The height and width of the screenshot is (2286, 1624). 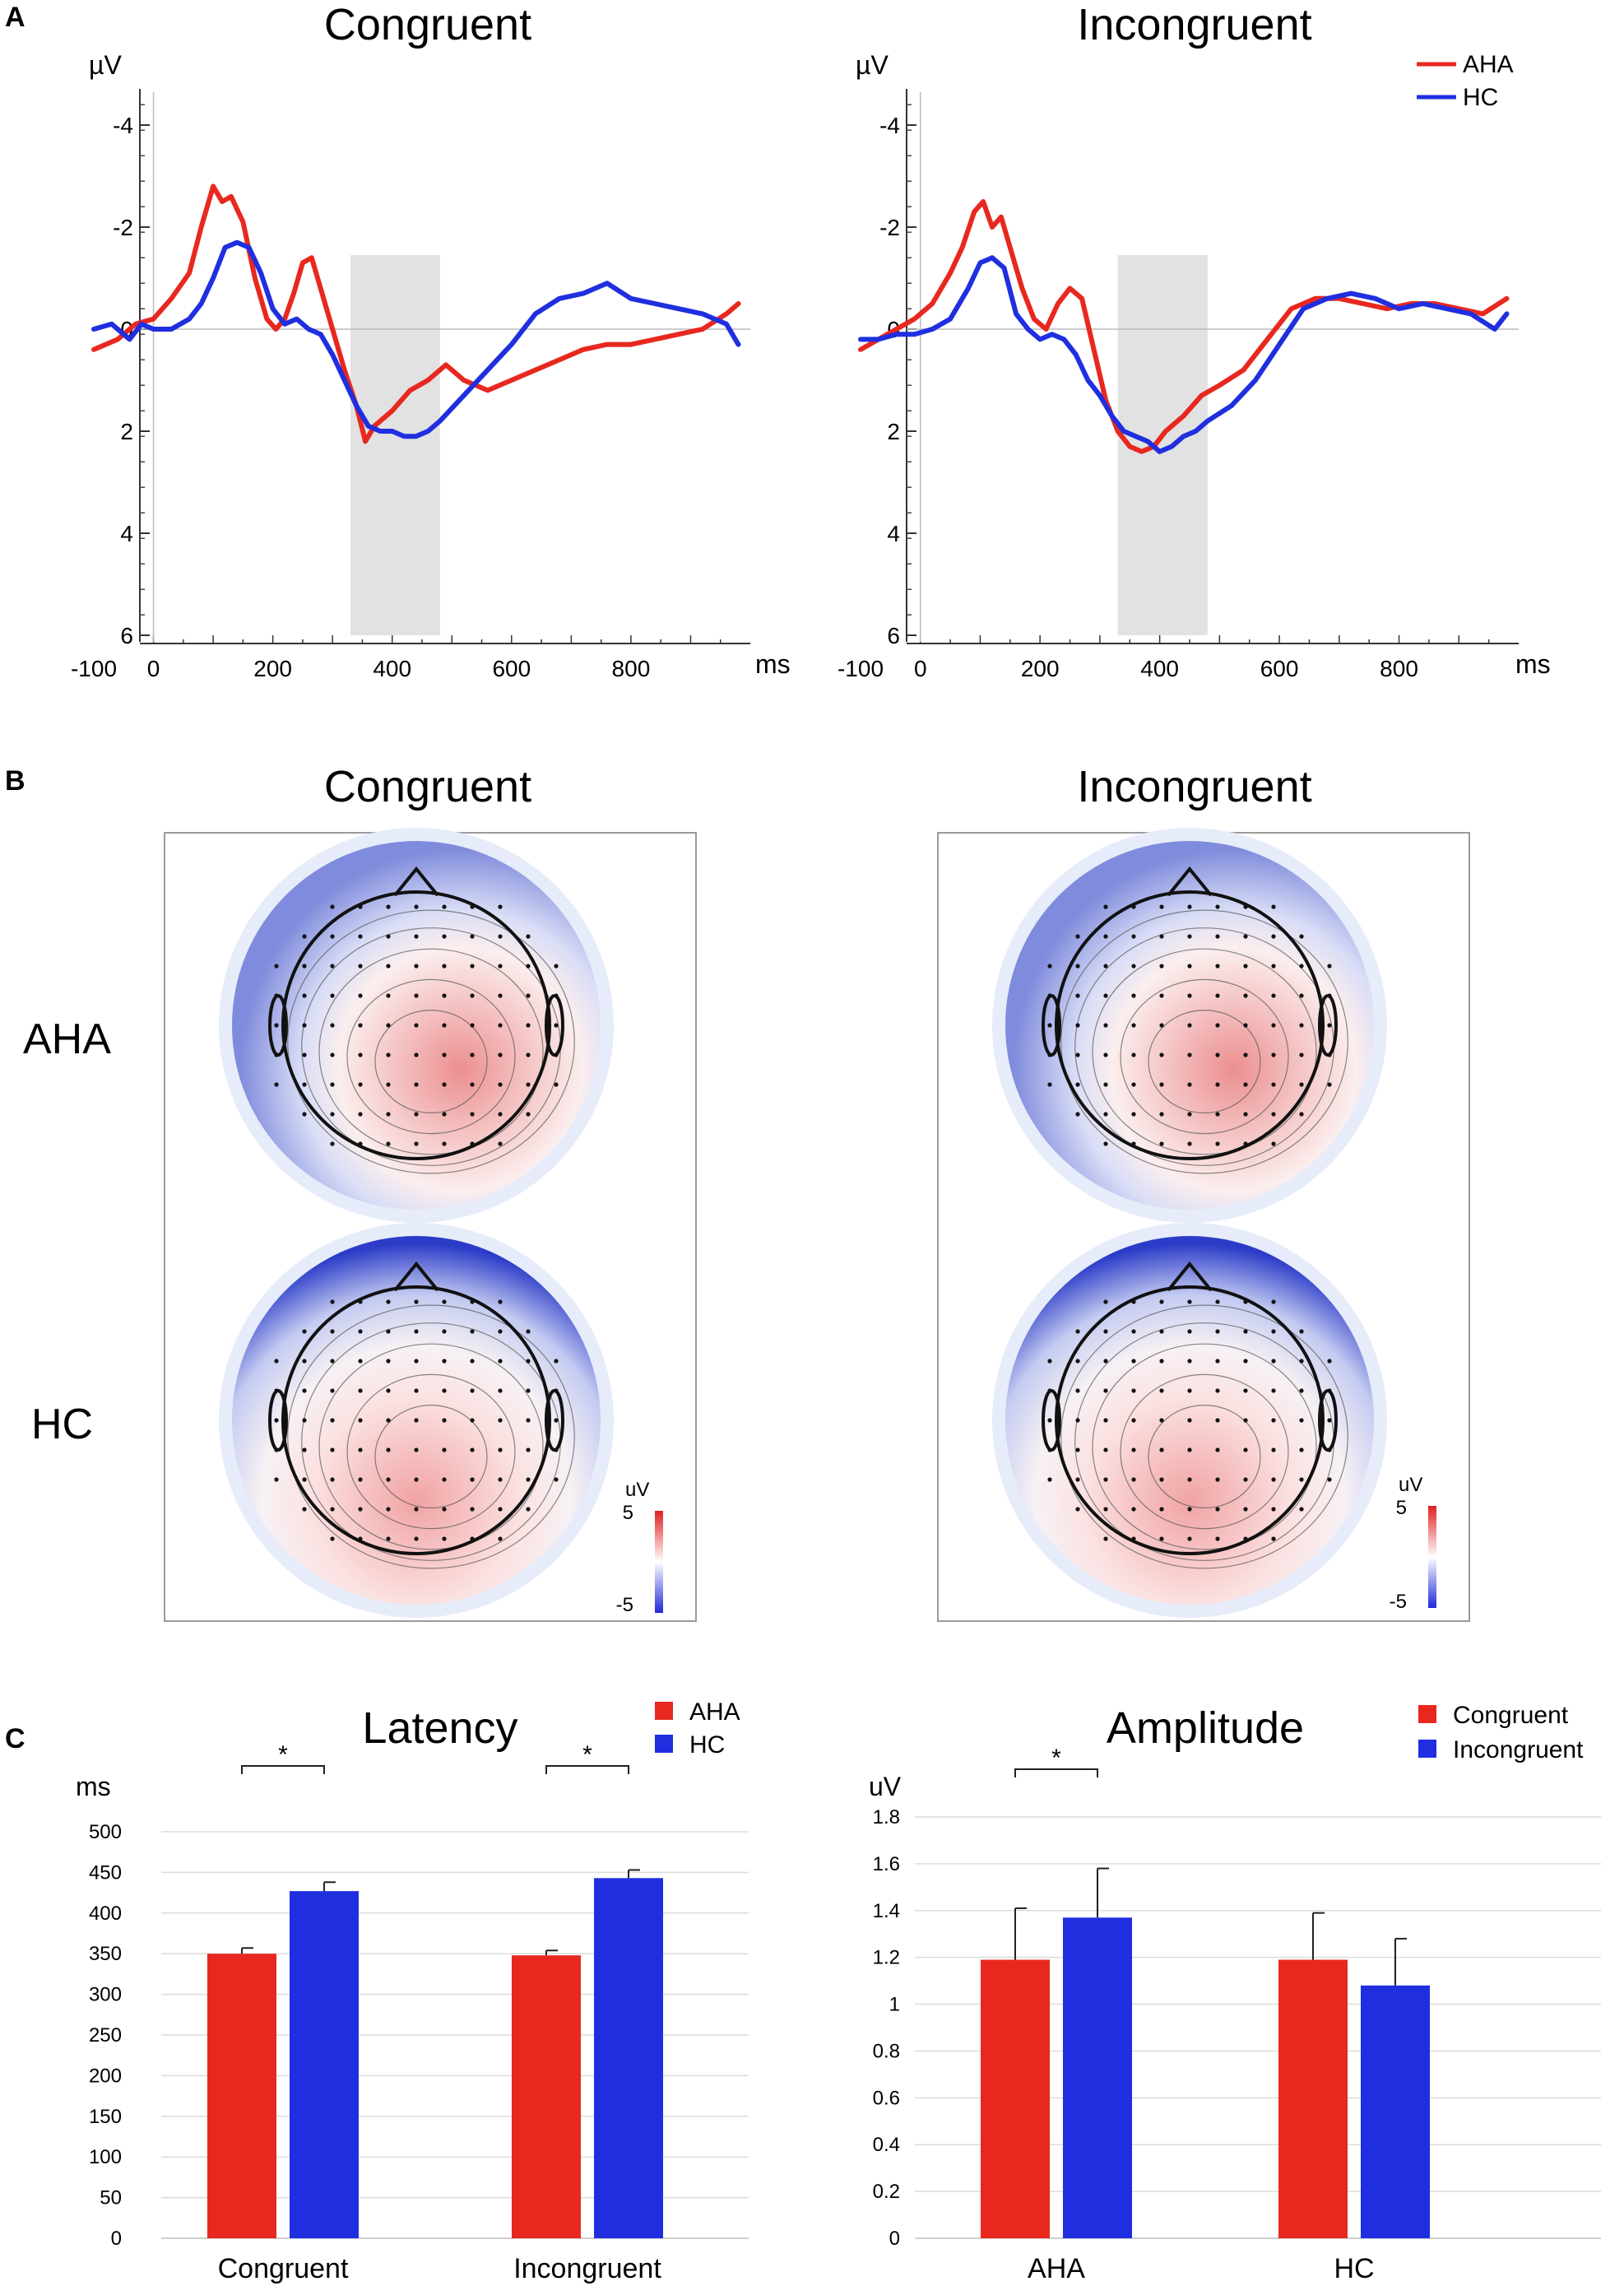 I want to click on y-tick-label-congruent: 2, so click(x=126, y=431).